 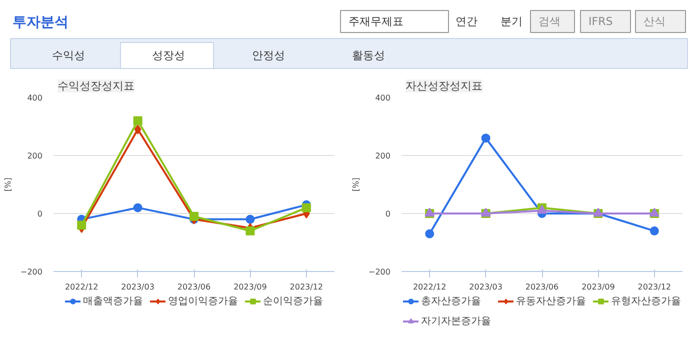 I want to click on text: IFRS, so click(x=600, y=21).